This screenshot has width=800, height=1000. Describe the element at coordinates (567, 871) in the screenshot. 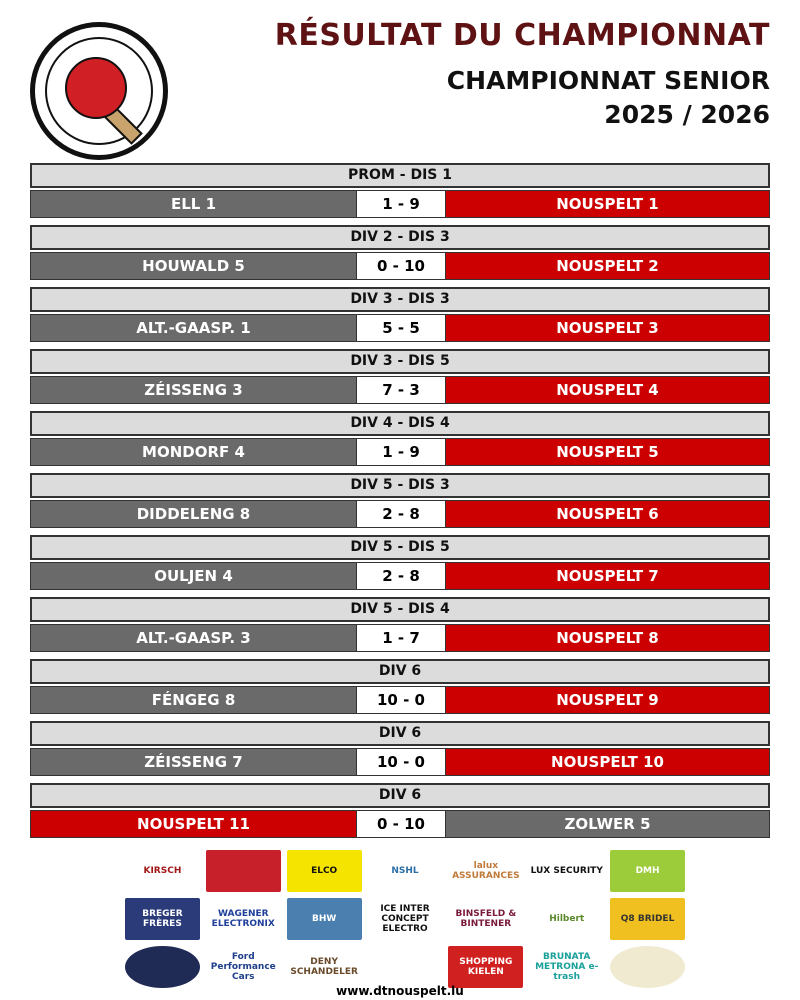

I see `sponsor-logo: LUX SECURITY` at that location.